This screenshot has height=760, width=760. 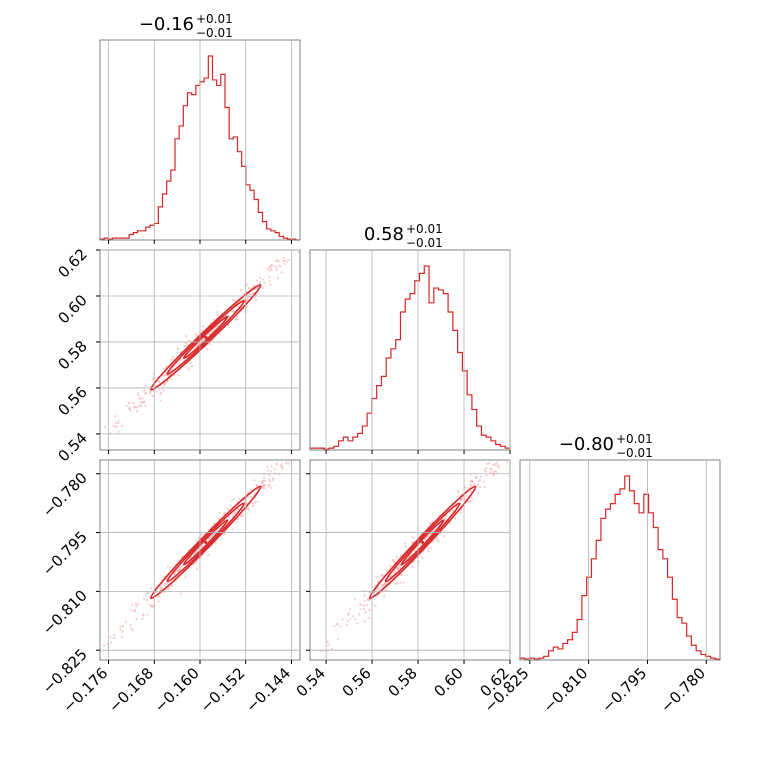 I want to click on y-tick-label: 0.58, so click(x=72, y=355).